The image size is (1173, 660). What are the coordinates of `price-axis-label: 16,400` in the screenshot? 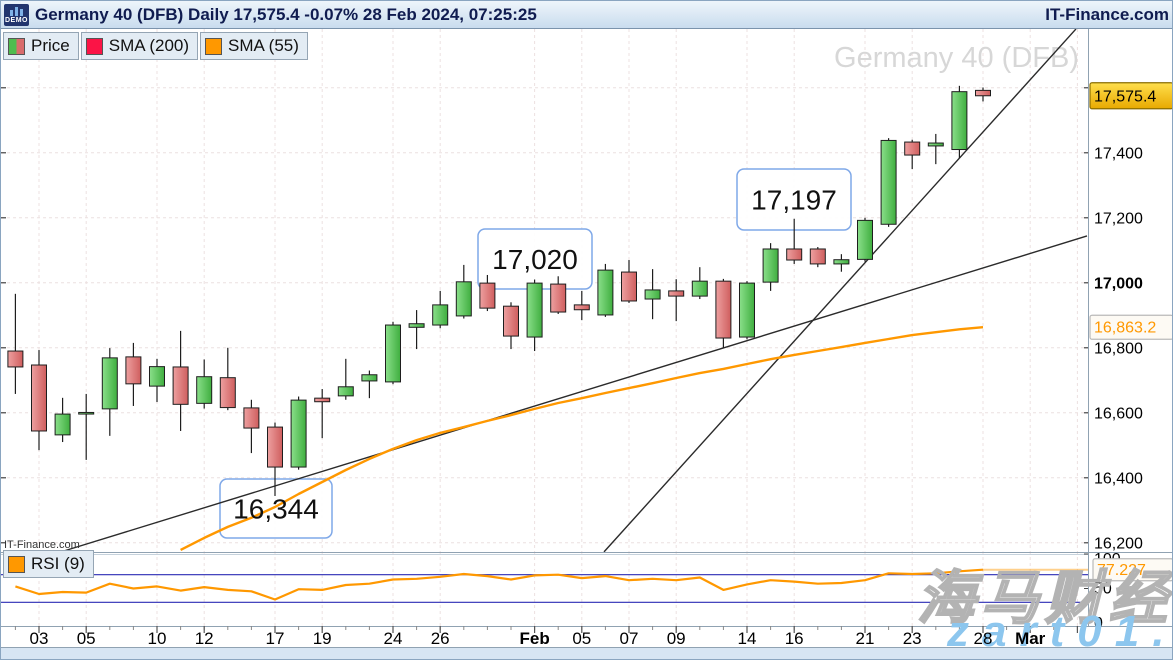 It's located at (1118, 478).